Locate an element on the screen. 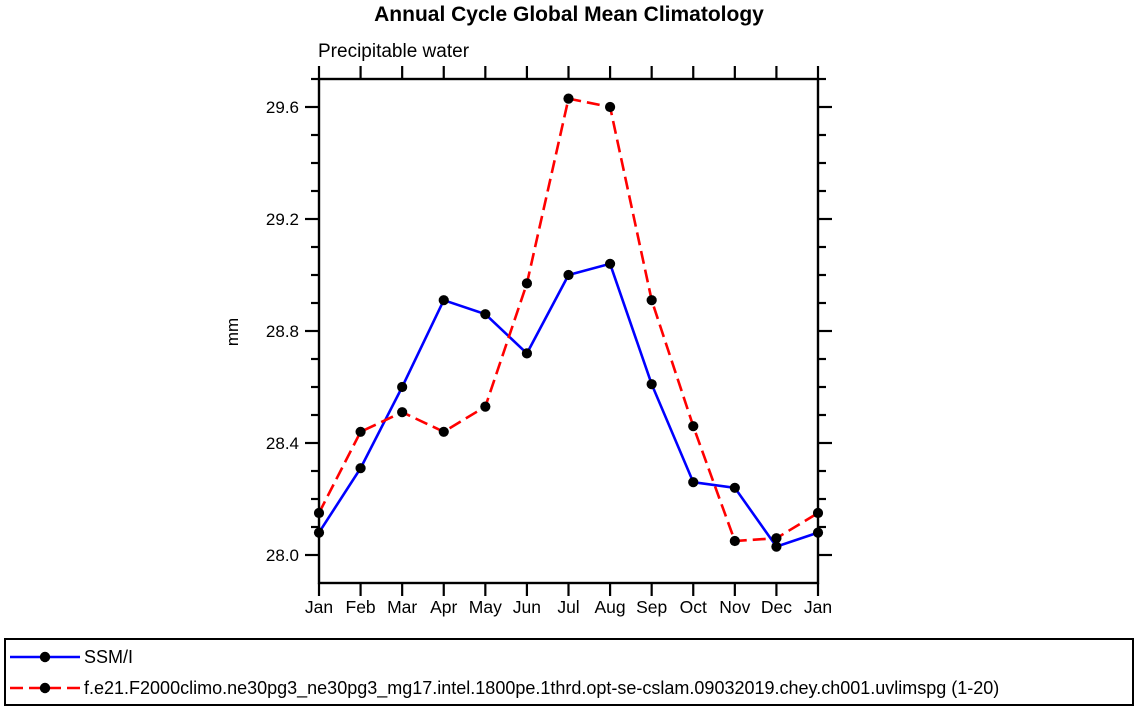  x-tick-label: Jul is located at coordinates (568, 607).